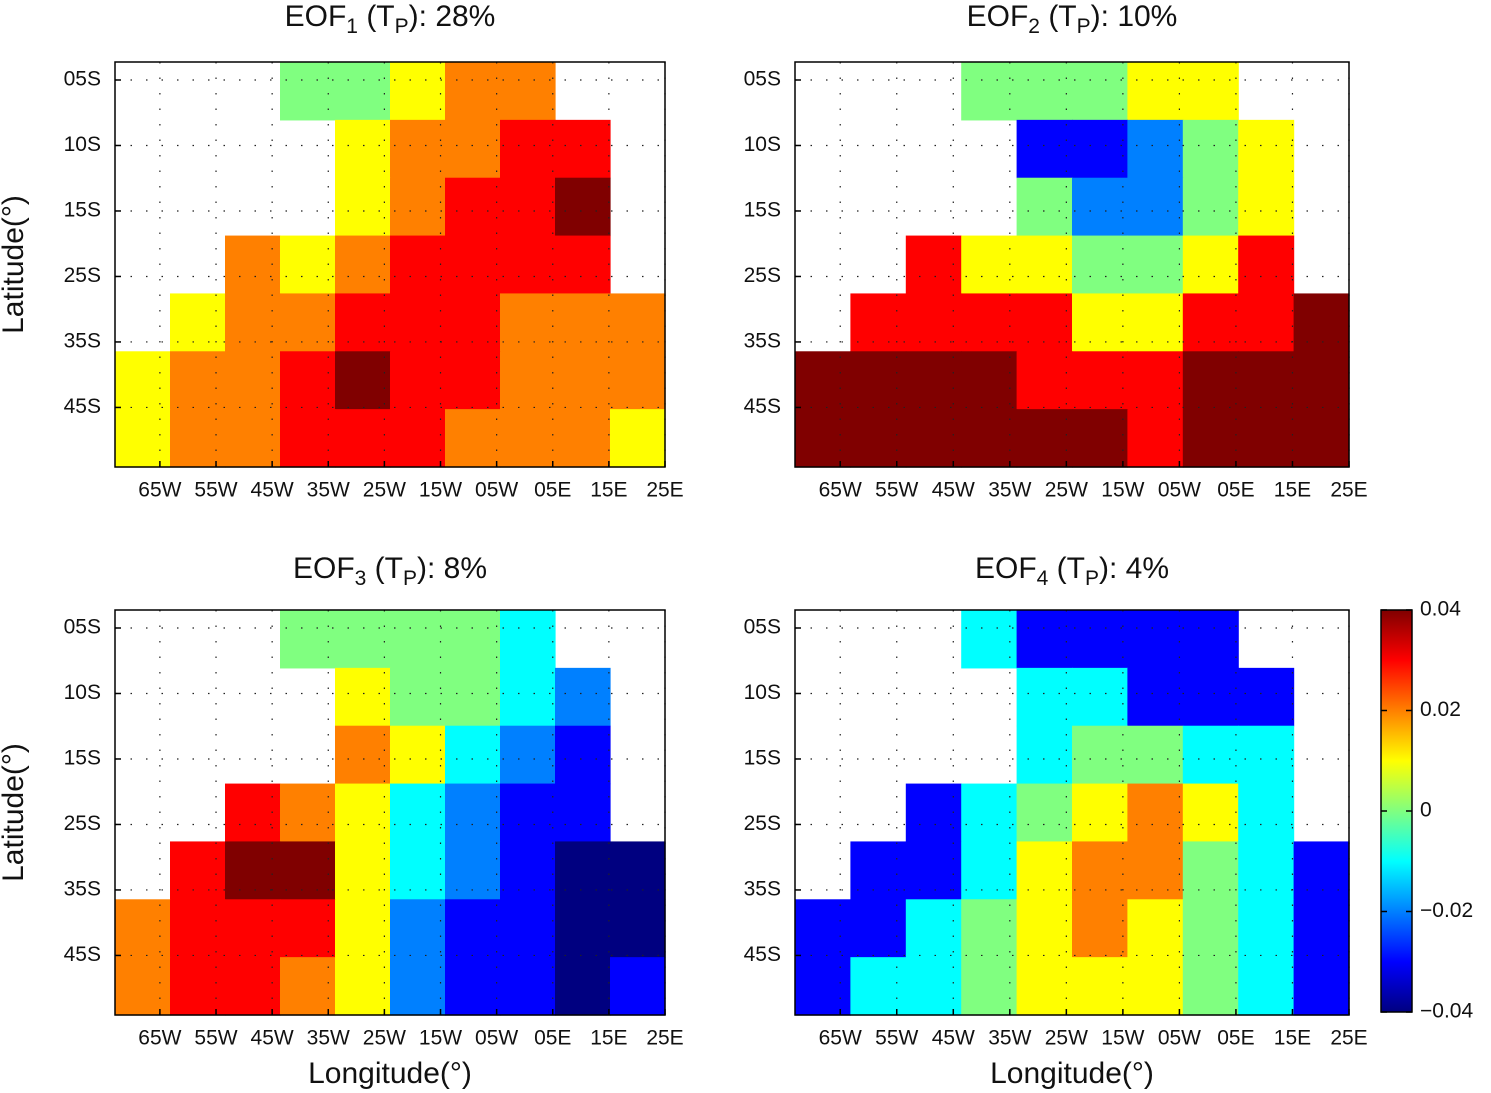 This screenshot has height=1093, width=1491. Describe the element at coordinates (1134, 16) in the screenshot. I see `title-text: ): 10%` at that location.